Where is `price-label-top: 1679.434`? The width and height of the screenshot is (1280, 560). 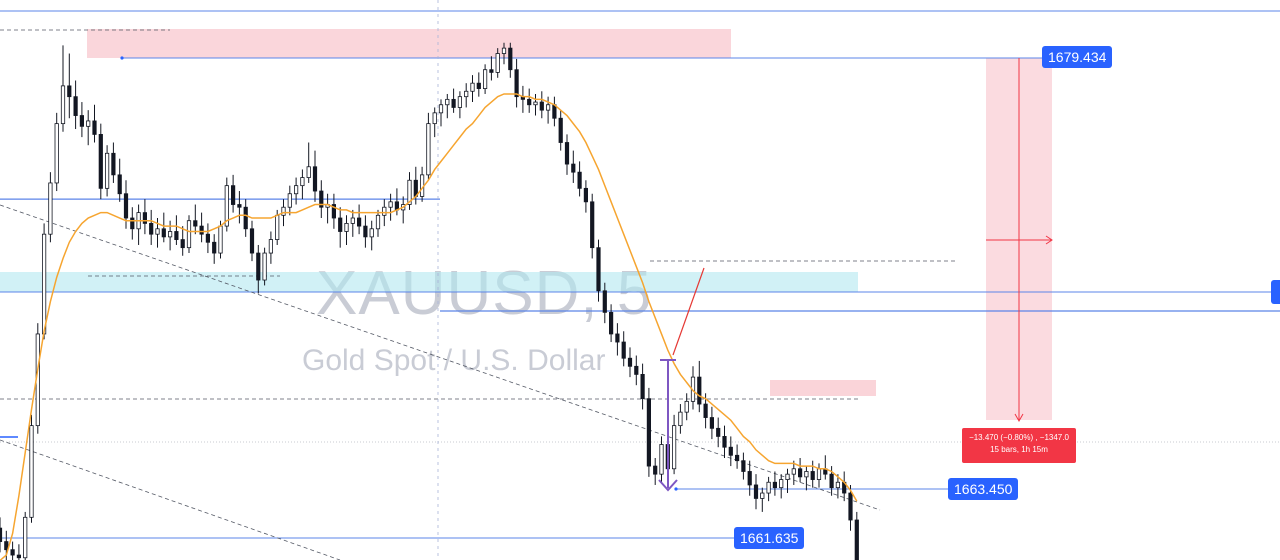 price-label-top: 1679.434 is located at coordinates (1077, 57).